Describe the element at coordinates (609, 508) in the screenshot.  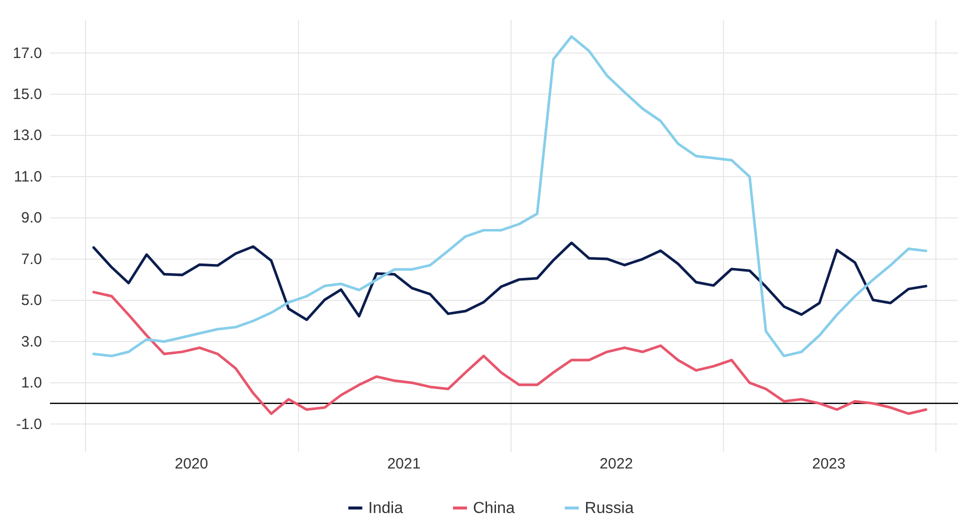
I see `legend-label: Russia` at that location.